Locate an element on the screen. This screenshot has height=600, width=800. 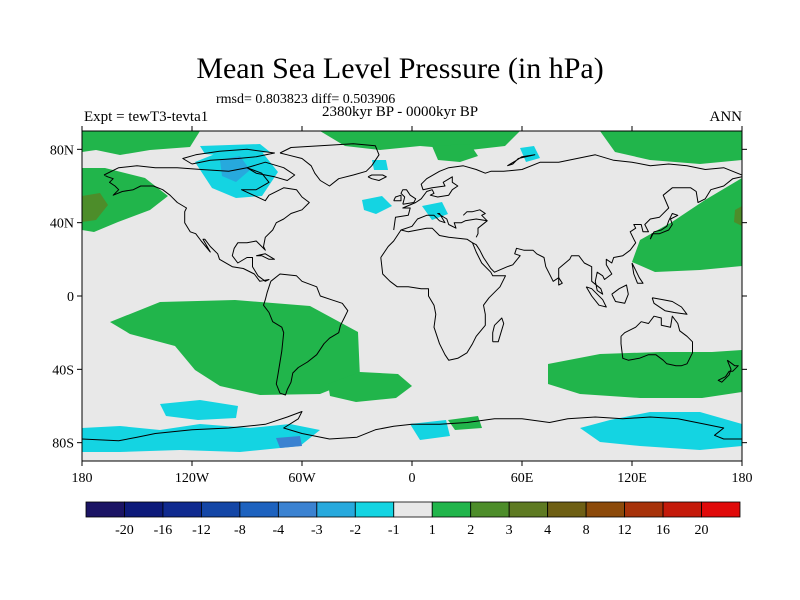
colorbar-label: 16 is located at coordinates (663, 530).